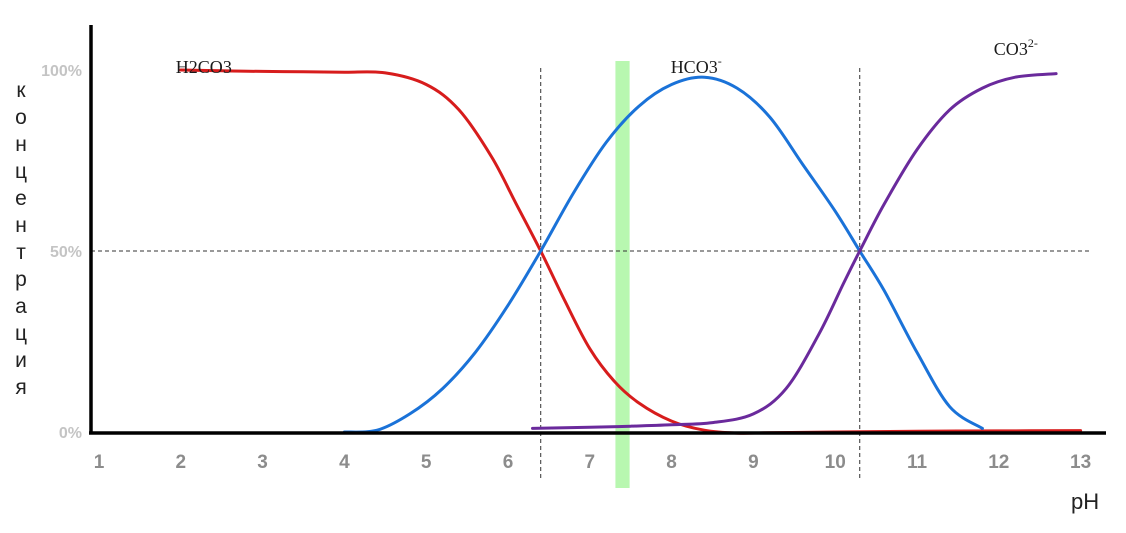 The height and width of the screenshot is (533, 1126). What do you see at coordinates (70, 433) in the screenshot?
I see `y-tick-label: 0%` at bounding box center [70, 433].